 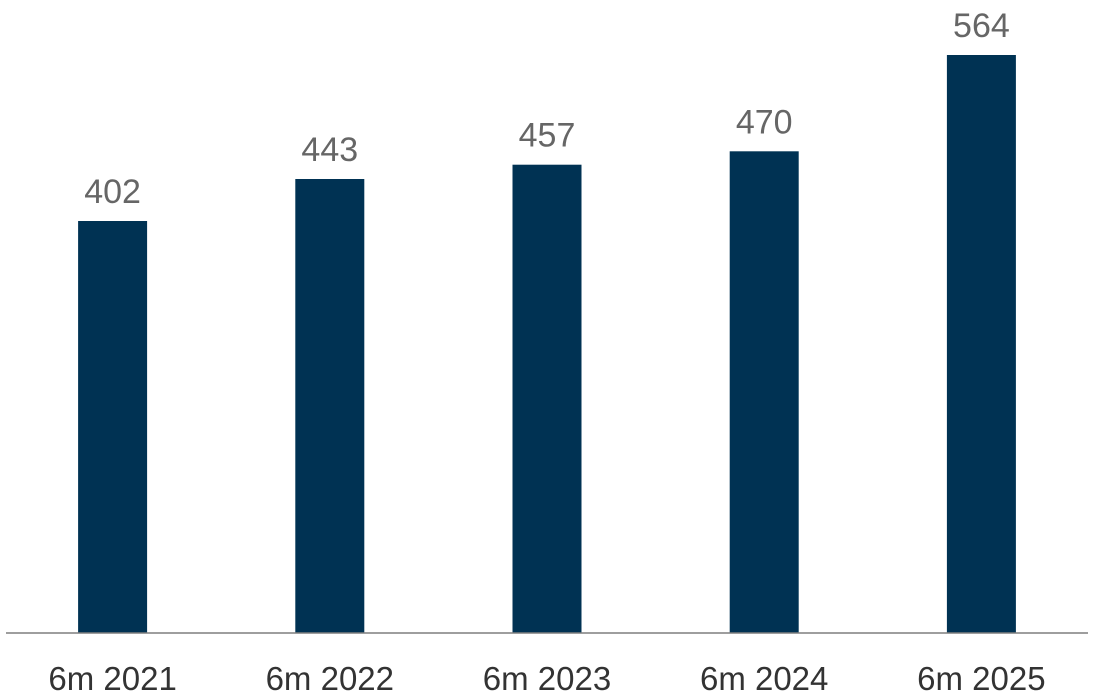 What do you see at coordinates (112, 678) in the screenshot?
I see `x-tick-label: 6m 2021` at bounding box center [112, 678].